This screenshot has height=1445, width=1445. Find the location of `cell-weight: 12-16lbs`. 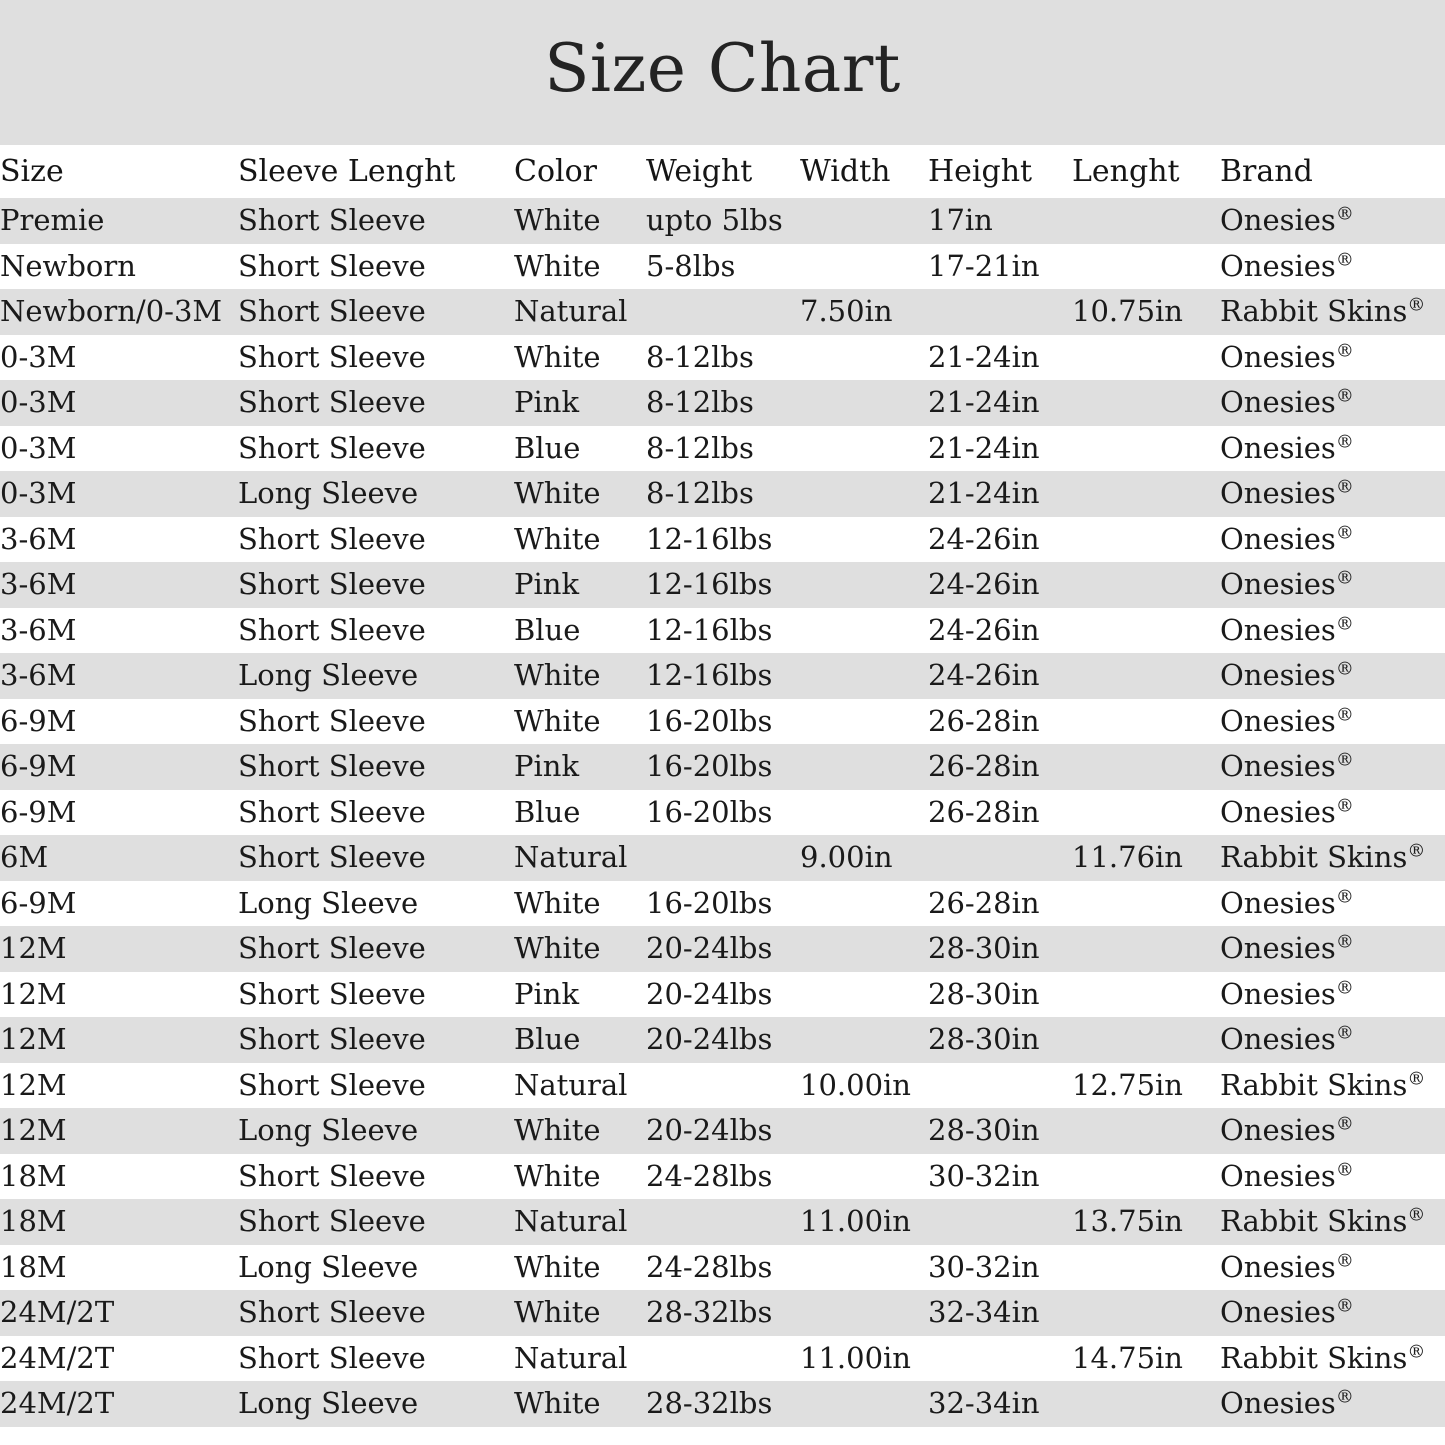

cell-weight: 12-16lbs is located at coordinates (709, 538).